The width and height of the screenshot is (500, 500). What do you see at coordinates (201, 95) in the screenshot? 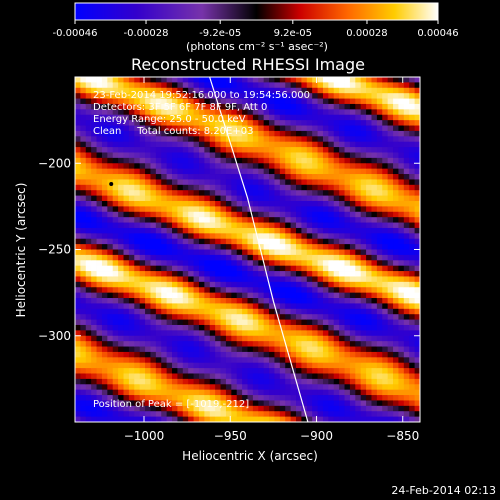
I see `annotation-time: 23-Feb-2014 19:52:16.000 to 19:54:56.000` at bounding box center [201, 95].